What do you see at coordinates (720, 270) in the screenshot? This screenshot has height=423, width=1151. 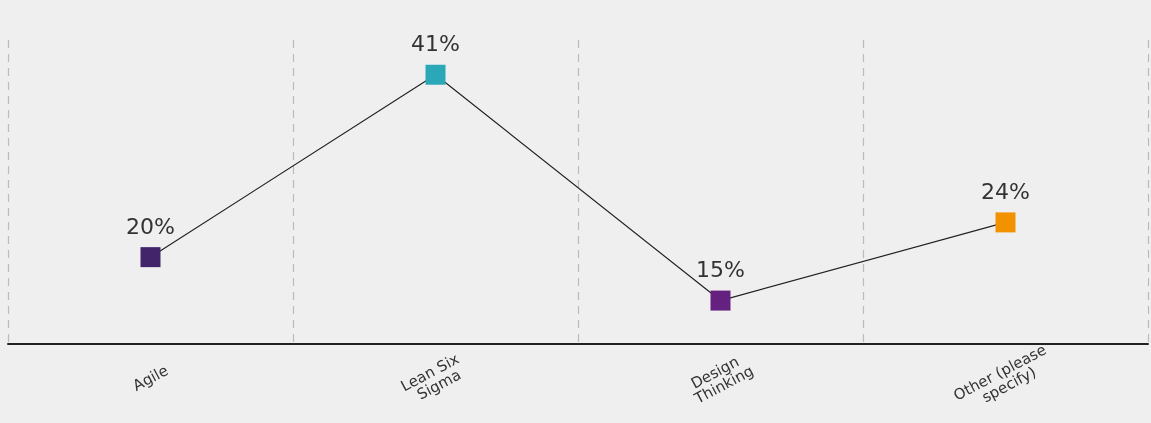 I see `data-label: 15%` at bounding box center [720, 270].